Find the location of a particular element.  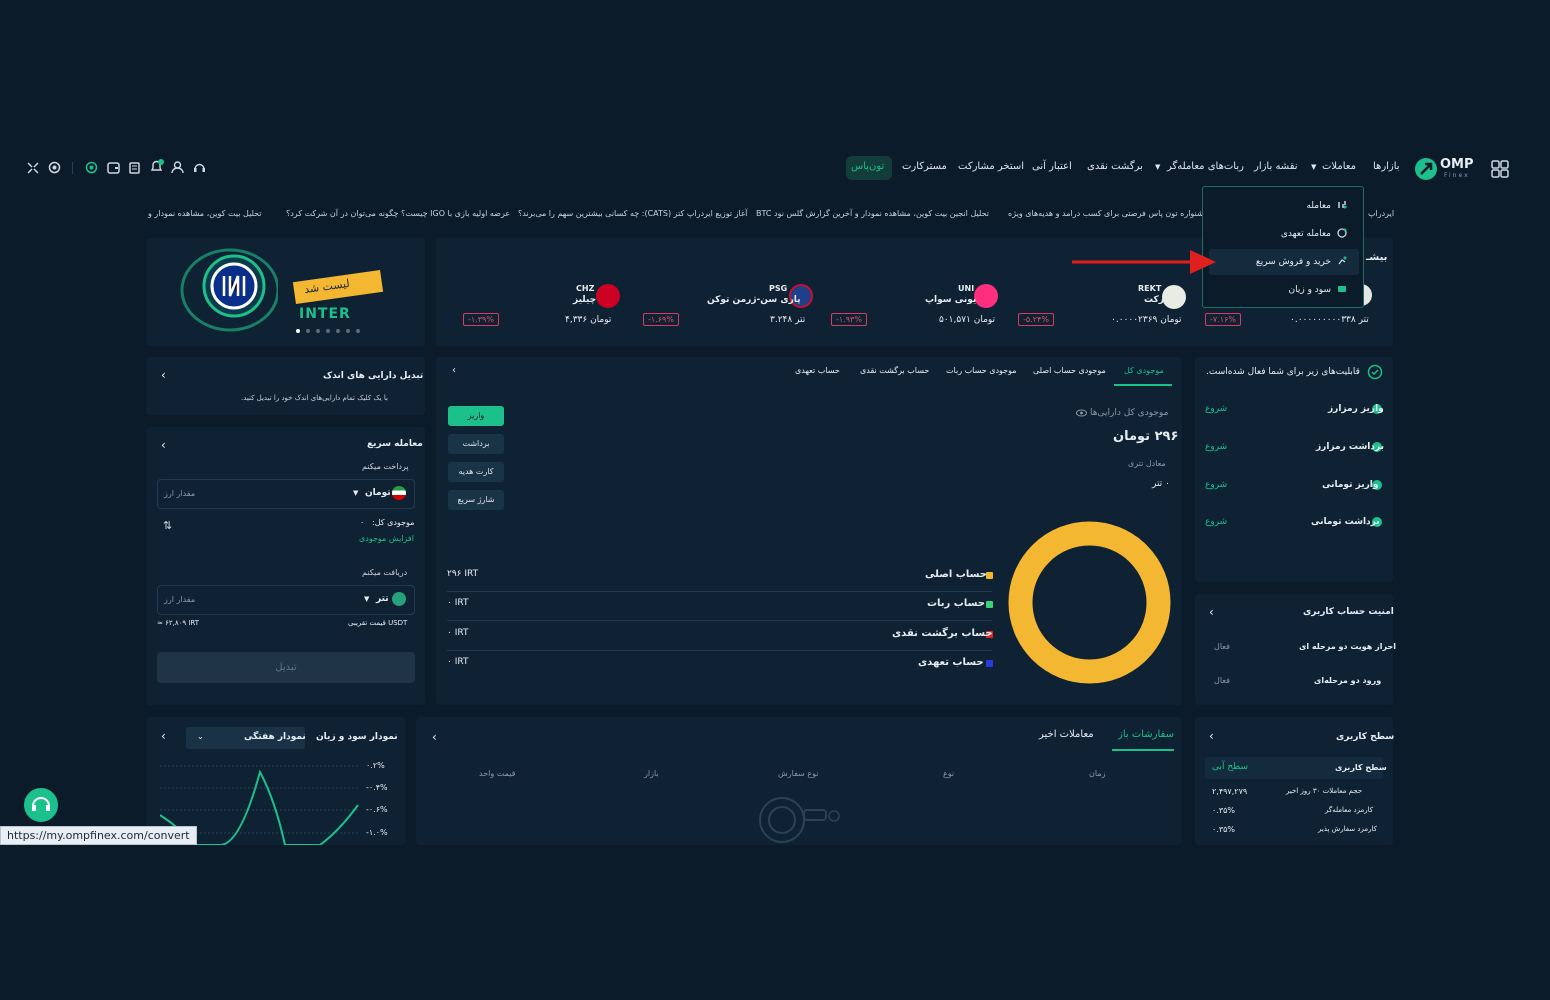

nav-mastercard: مسترکارت is located at coordinates (924, 166).